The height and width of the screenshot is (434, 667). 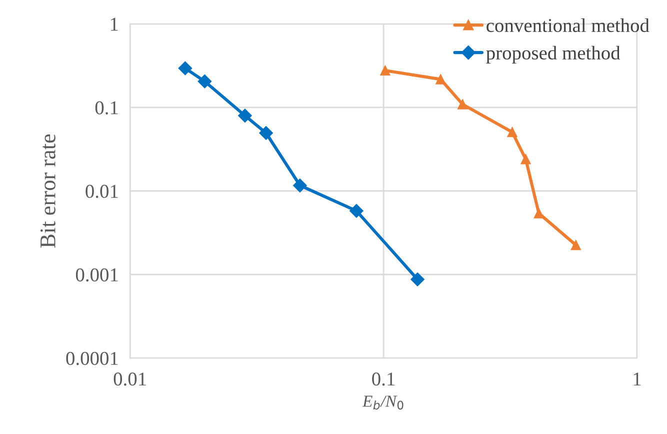 What do you see at coordinates (97, 275) in the screenshot?
I see `y-tick-label: 0.001` at bounding box center [97, 275].